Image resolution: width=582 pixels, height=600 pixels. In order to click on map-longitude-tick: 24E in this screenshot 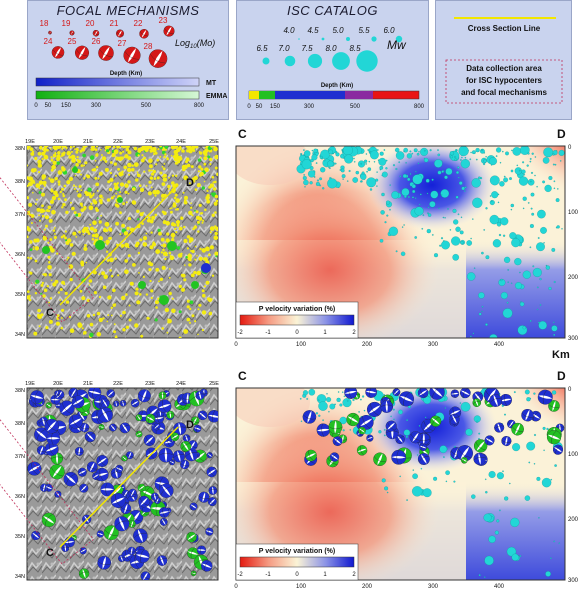, I will do `click(181, 384)`.